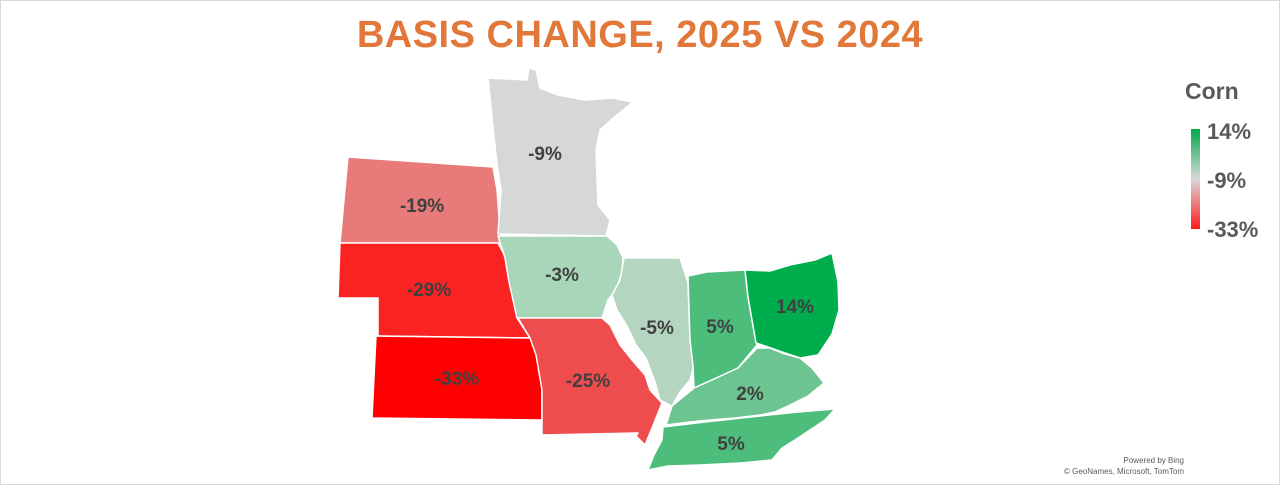 Image resolution: width=1280 pixels, height=485 pixels. I want to click on credit-powered-by: Powered by Bing, so click(1153, 460).